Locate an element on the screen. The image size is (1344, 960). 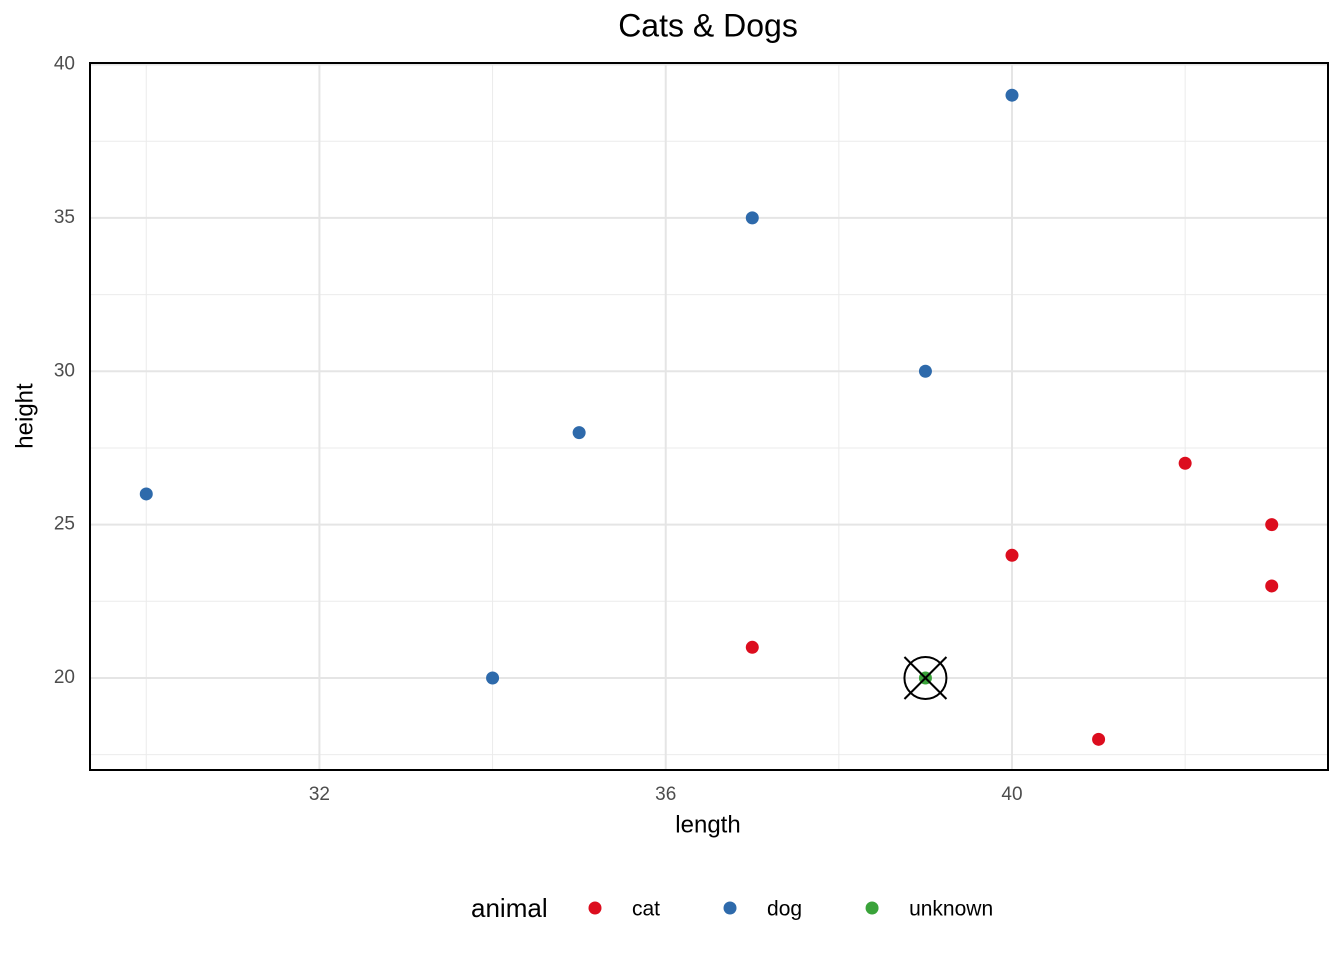
legend-label: unknown is located at coordinates (951, 909).